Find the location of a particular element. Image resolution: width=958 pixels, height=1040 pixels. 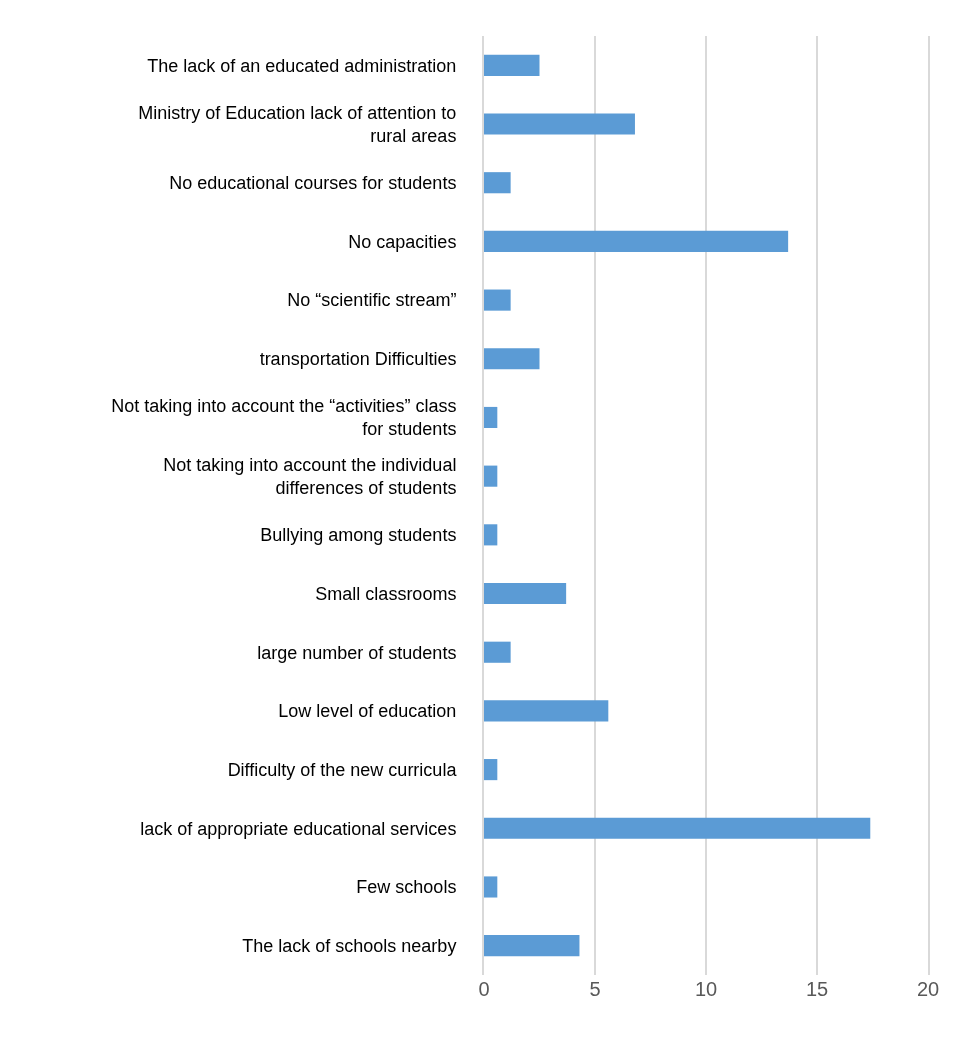

y-tick-label: No educational courses for students is located at coordinates (313, 183).